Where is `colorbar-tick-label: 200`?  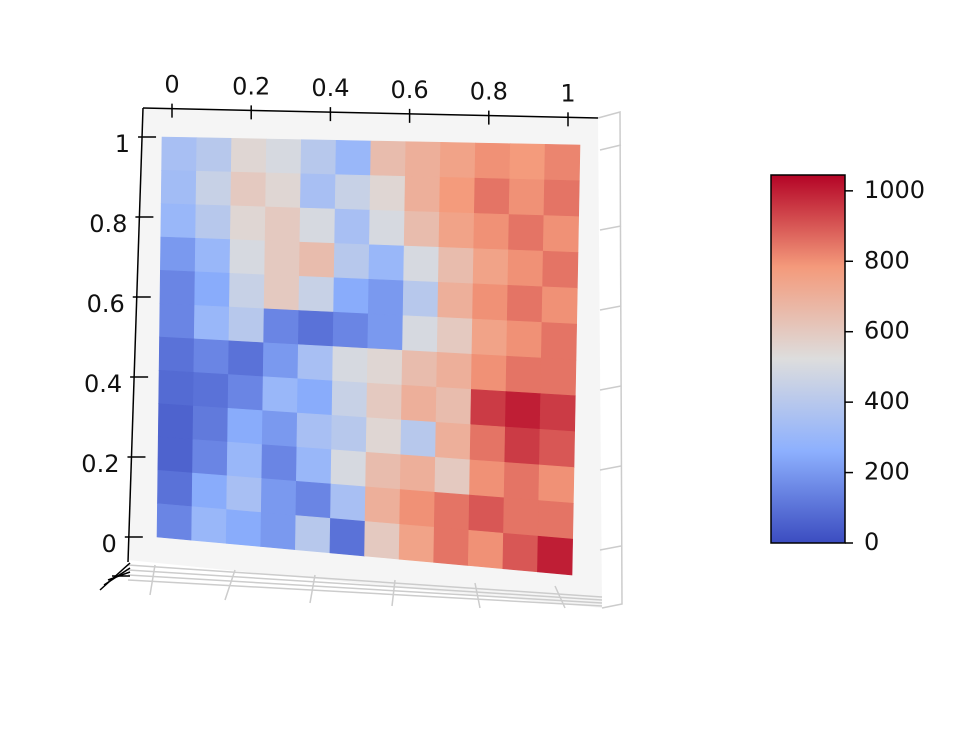 colorbar-tick-label: 200 is located at coordinates (887, 472).